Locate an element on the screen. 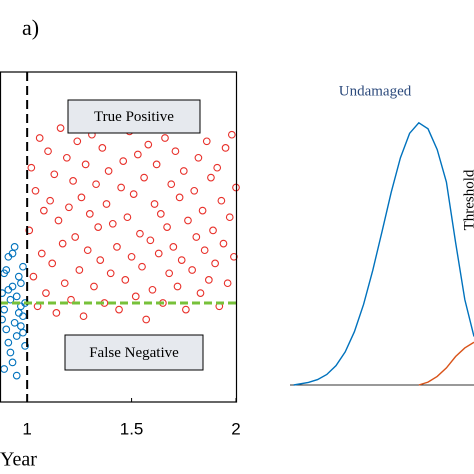 The image size is (474, 474). annotation: True Positive is located at coordinates (134, 117).